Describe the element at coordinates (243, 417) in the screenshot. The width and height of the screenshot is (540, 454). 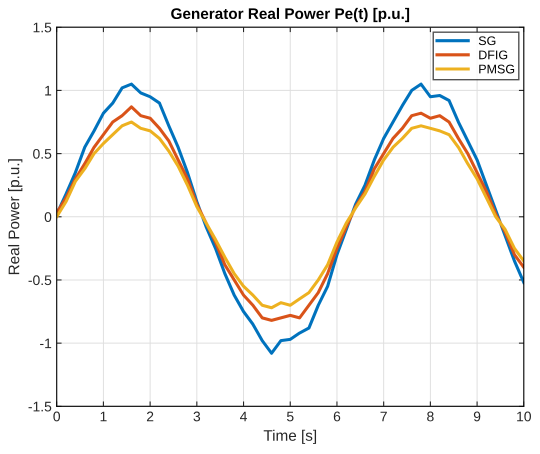
I see `x-tick-label: 4` at that location.